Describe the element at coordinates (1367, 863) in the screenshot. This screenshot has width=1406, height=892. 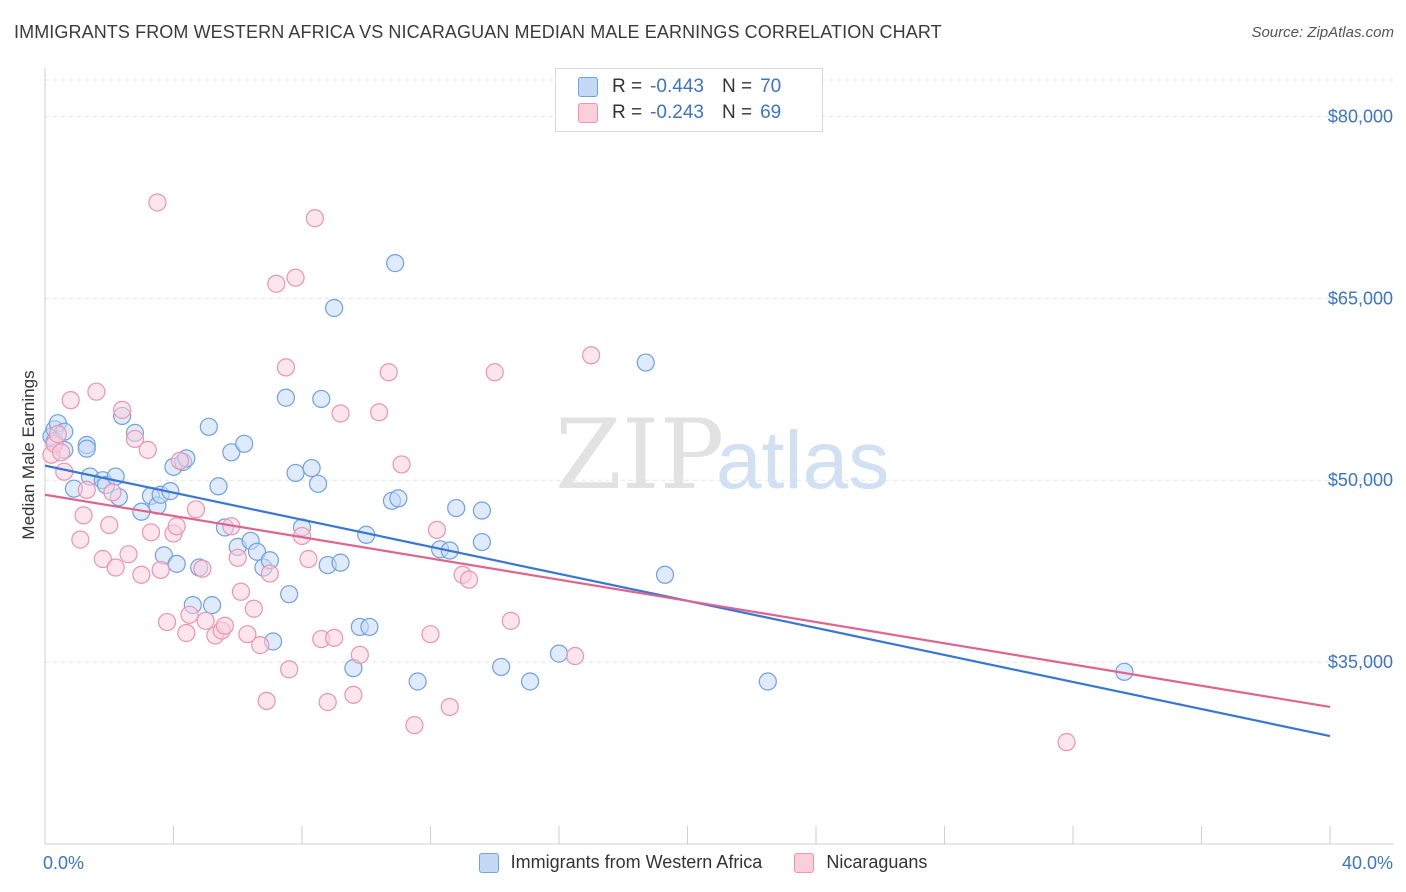
I see `x-tick-label: 40.0%` at that location.